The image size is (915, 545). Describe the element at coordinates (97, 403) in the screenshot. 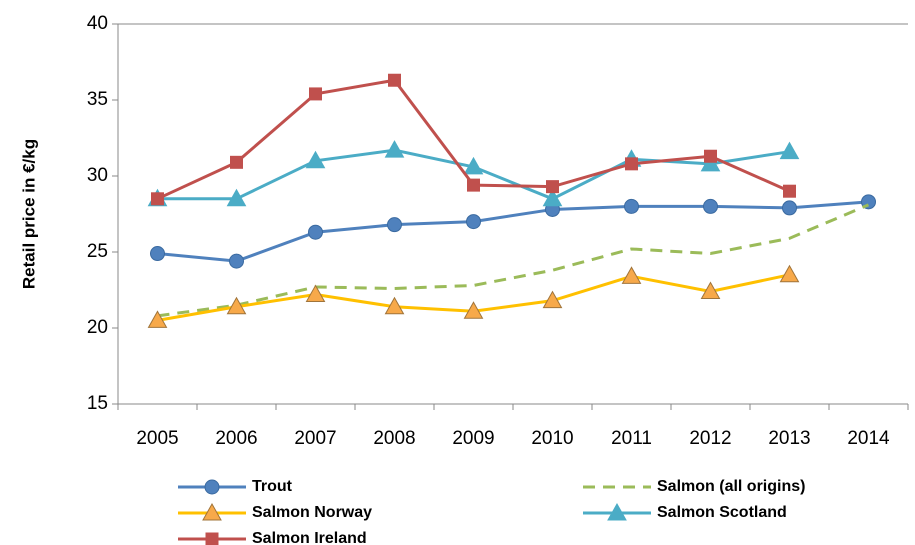

I see `y-tick-label: 15` at that location.